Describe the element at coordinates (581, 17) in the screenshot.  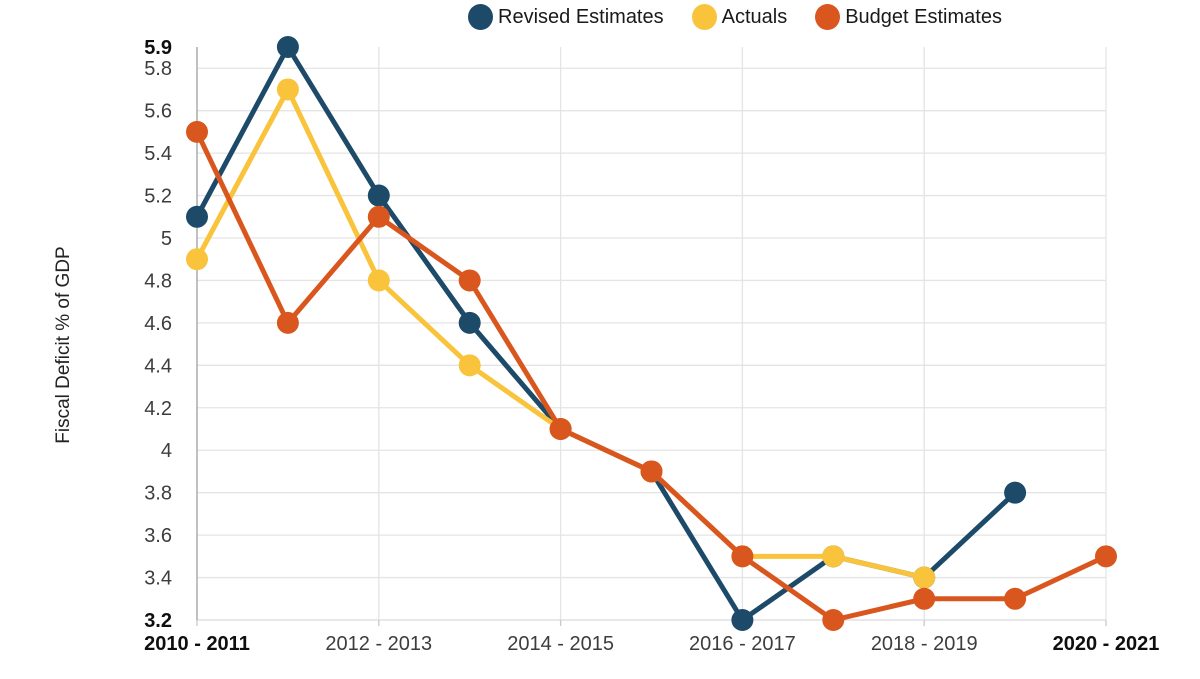
I see `legend-label: Revised Estimates` at that location.